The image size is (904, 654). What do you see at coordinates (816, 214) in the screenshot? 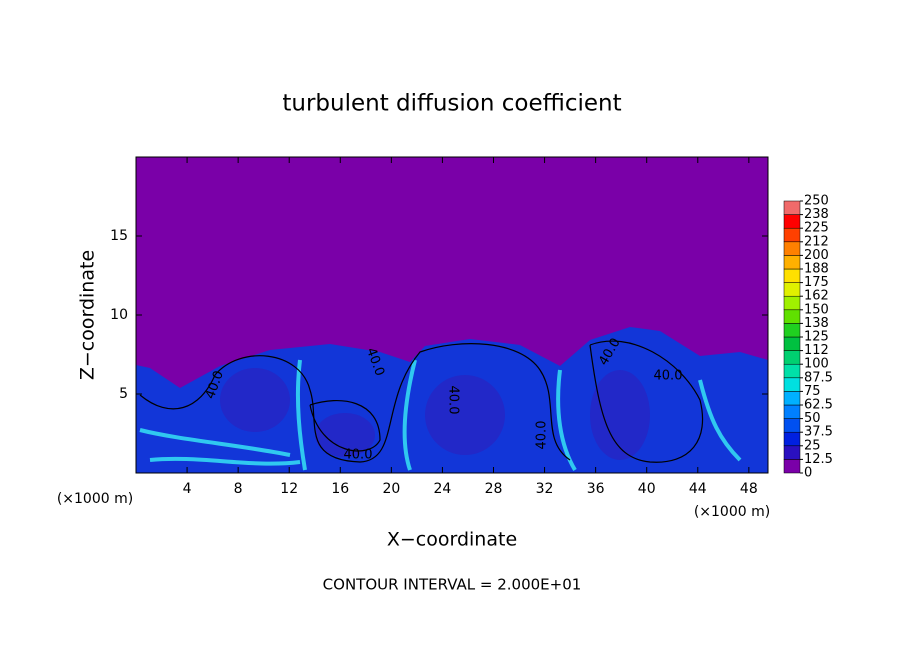
I see `colorbar-label: 238` at bounding box center [816, 214].